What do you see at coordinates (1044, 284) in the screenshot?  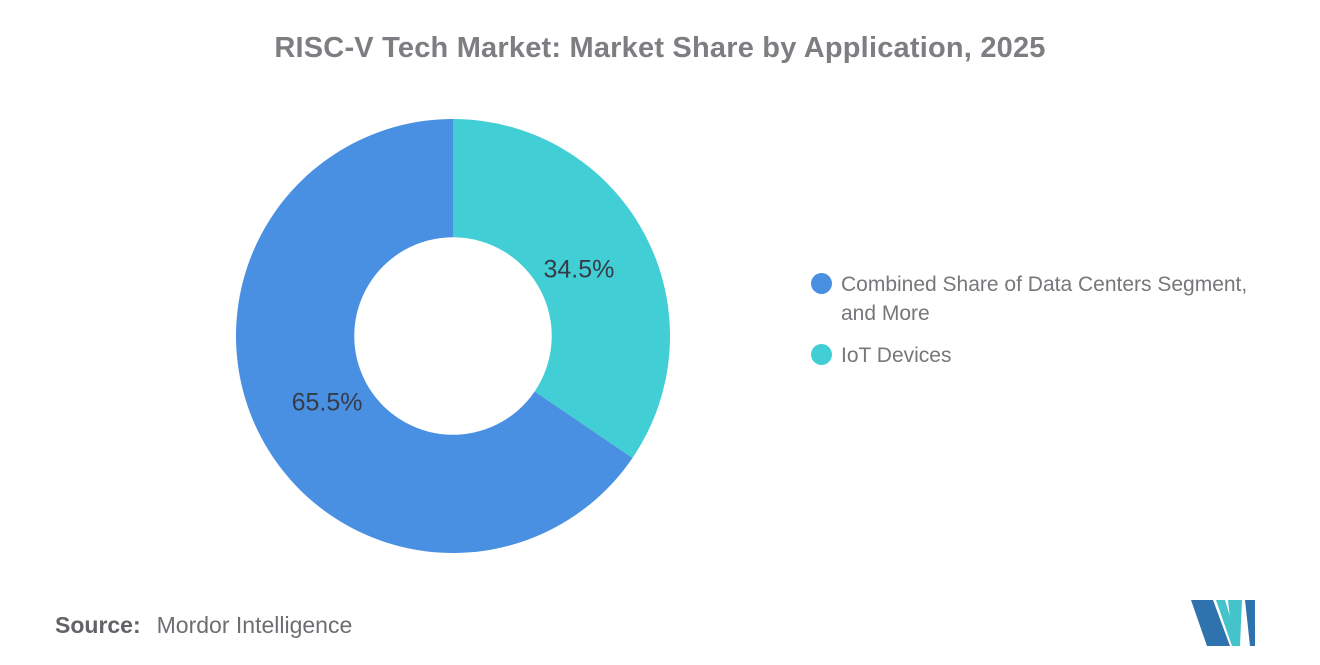 I see `legend-label-line: Combined Share of Data Centers Segment,` at bounding box center [1044, 284].